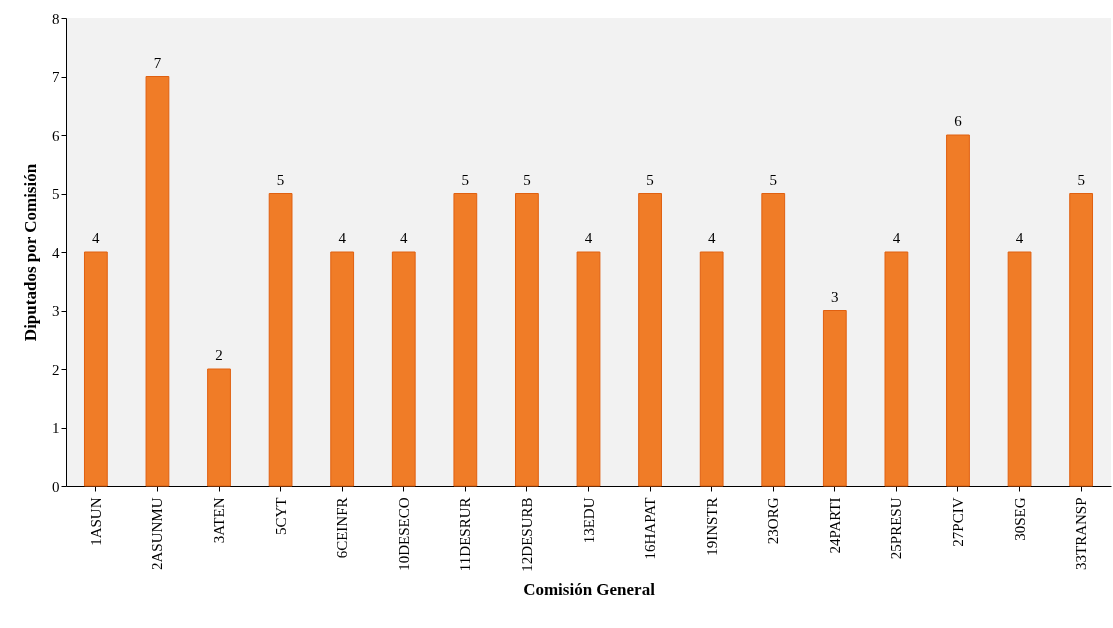  I want to click on x-tick-label: 27PCIV, so click(957, 522).